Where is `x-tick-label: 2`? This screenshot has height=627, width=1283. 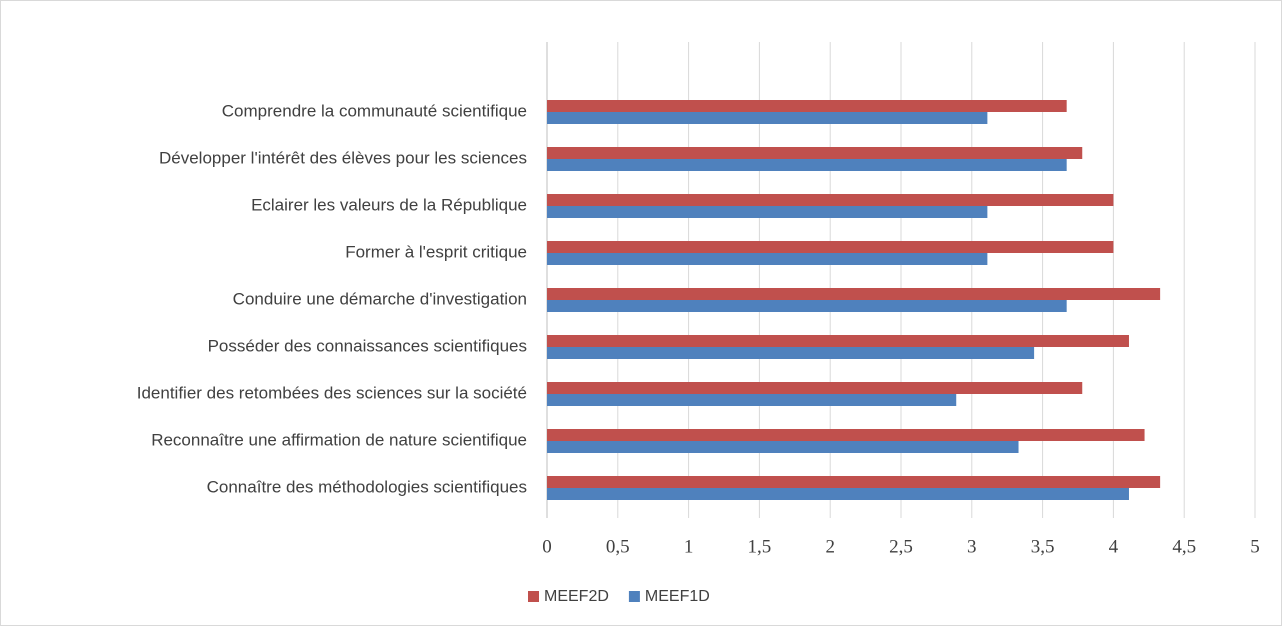
x-tick-label: 2 is located at coordinates (830, 546).